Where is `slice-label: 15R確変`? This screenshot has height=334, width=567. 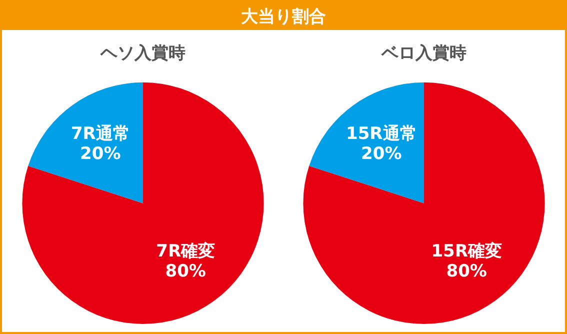 slice-label: 15R確変 is located at coordinates (466, 251).